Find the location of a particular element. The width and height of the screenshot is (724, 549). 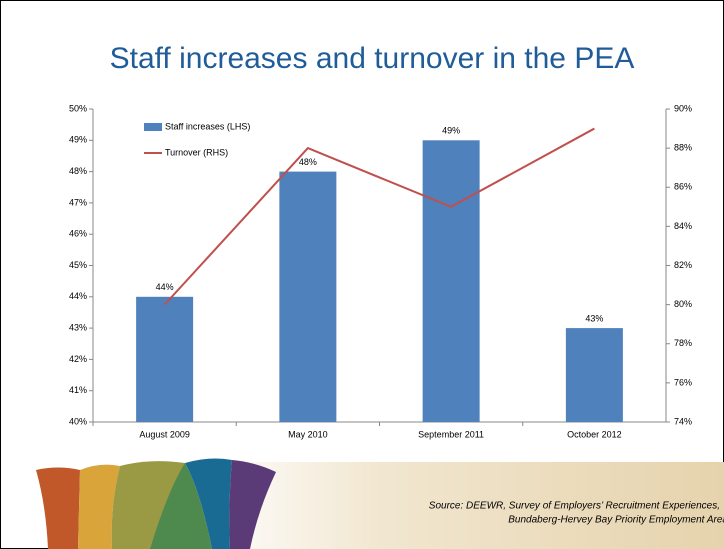

y2-tick-label: 76% is located at coordinates (683, 382).